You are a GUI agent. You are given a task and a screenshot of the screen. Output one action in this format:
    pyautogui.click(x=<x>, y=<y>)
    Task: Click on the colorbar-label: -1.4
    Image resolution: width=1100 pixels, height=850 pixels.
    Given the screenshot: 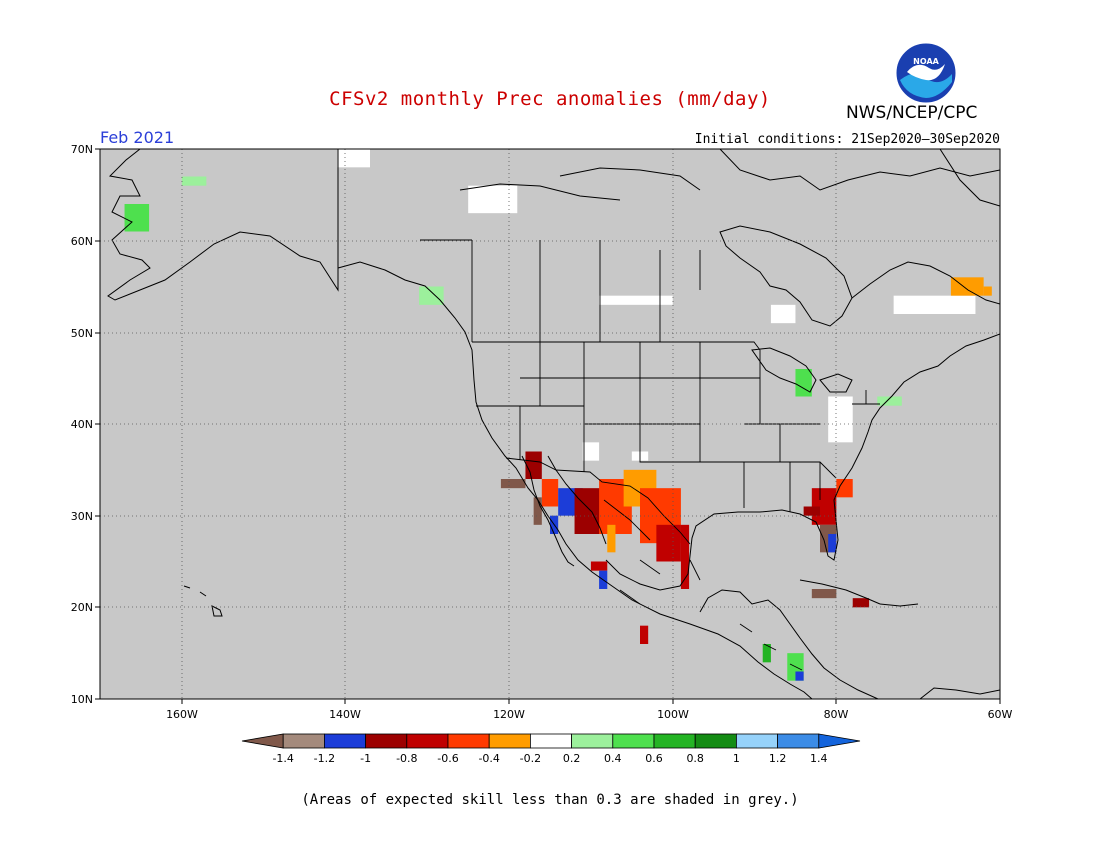 What is the action you would take?
    pyautogui.click(x=282, y=758)
    